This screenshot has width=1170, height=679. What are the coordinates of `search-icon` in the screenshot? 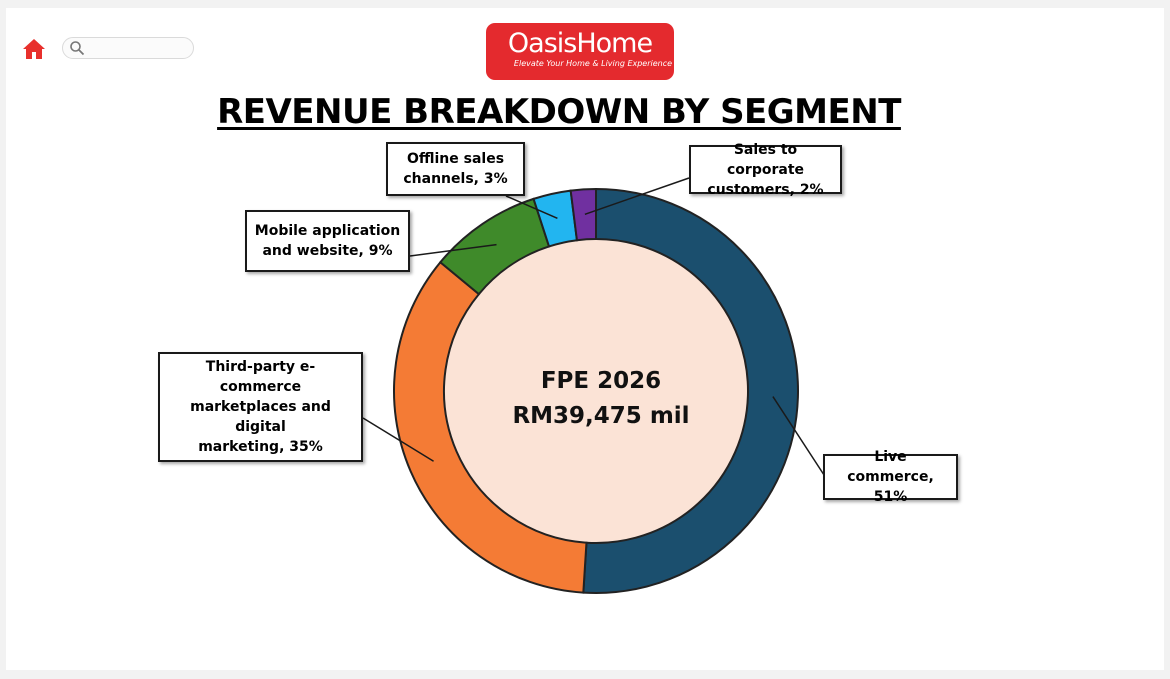 It's located at (77, 48).